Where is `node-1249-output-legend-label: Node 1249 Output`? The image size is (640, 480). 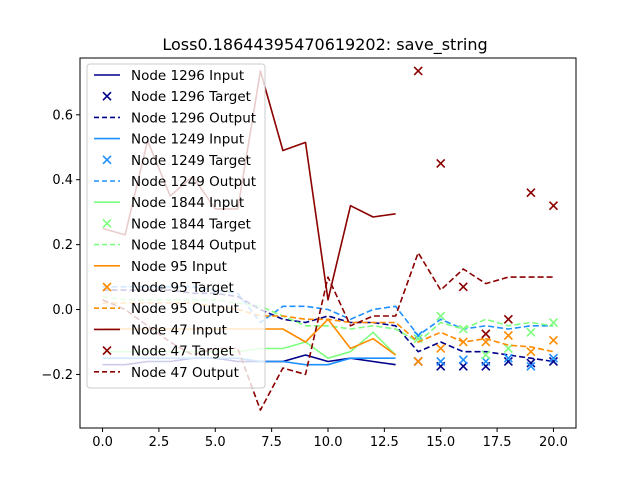
node-1249-output-legend-label: Node 1249 Output is located at coordinates (193, 182).